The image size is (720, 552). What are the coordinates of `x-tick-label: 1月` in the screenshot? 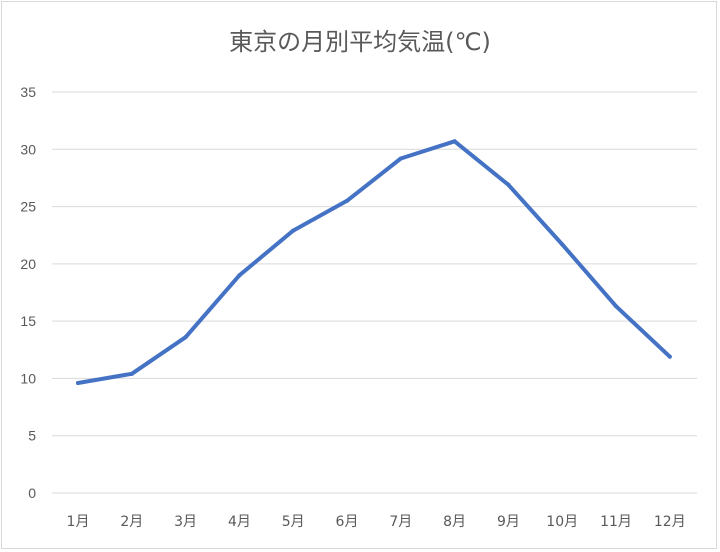 It's located at (78, 522).